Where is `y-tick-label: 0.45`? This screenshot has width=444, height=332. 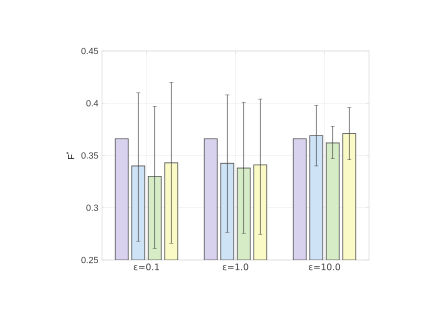
y-tick-label: 0.45 is located at coordinates (89, 51).